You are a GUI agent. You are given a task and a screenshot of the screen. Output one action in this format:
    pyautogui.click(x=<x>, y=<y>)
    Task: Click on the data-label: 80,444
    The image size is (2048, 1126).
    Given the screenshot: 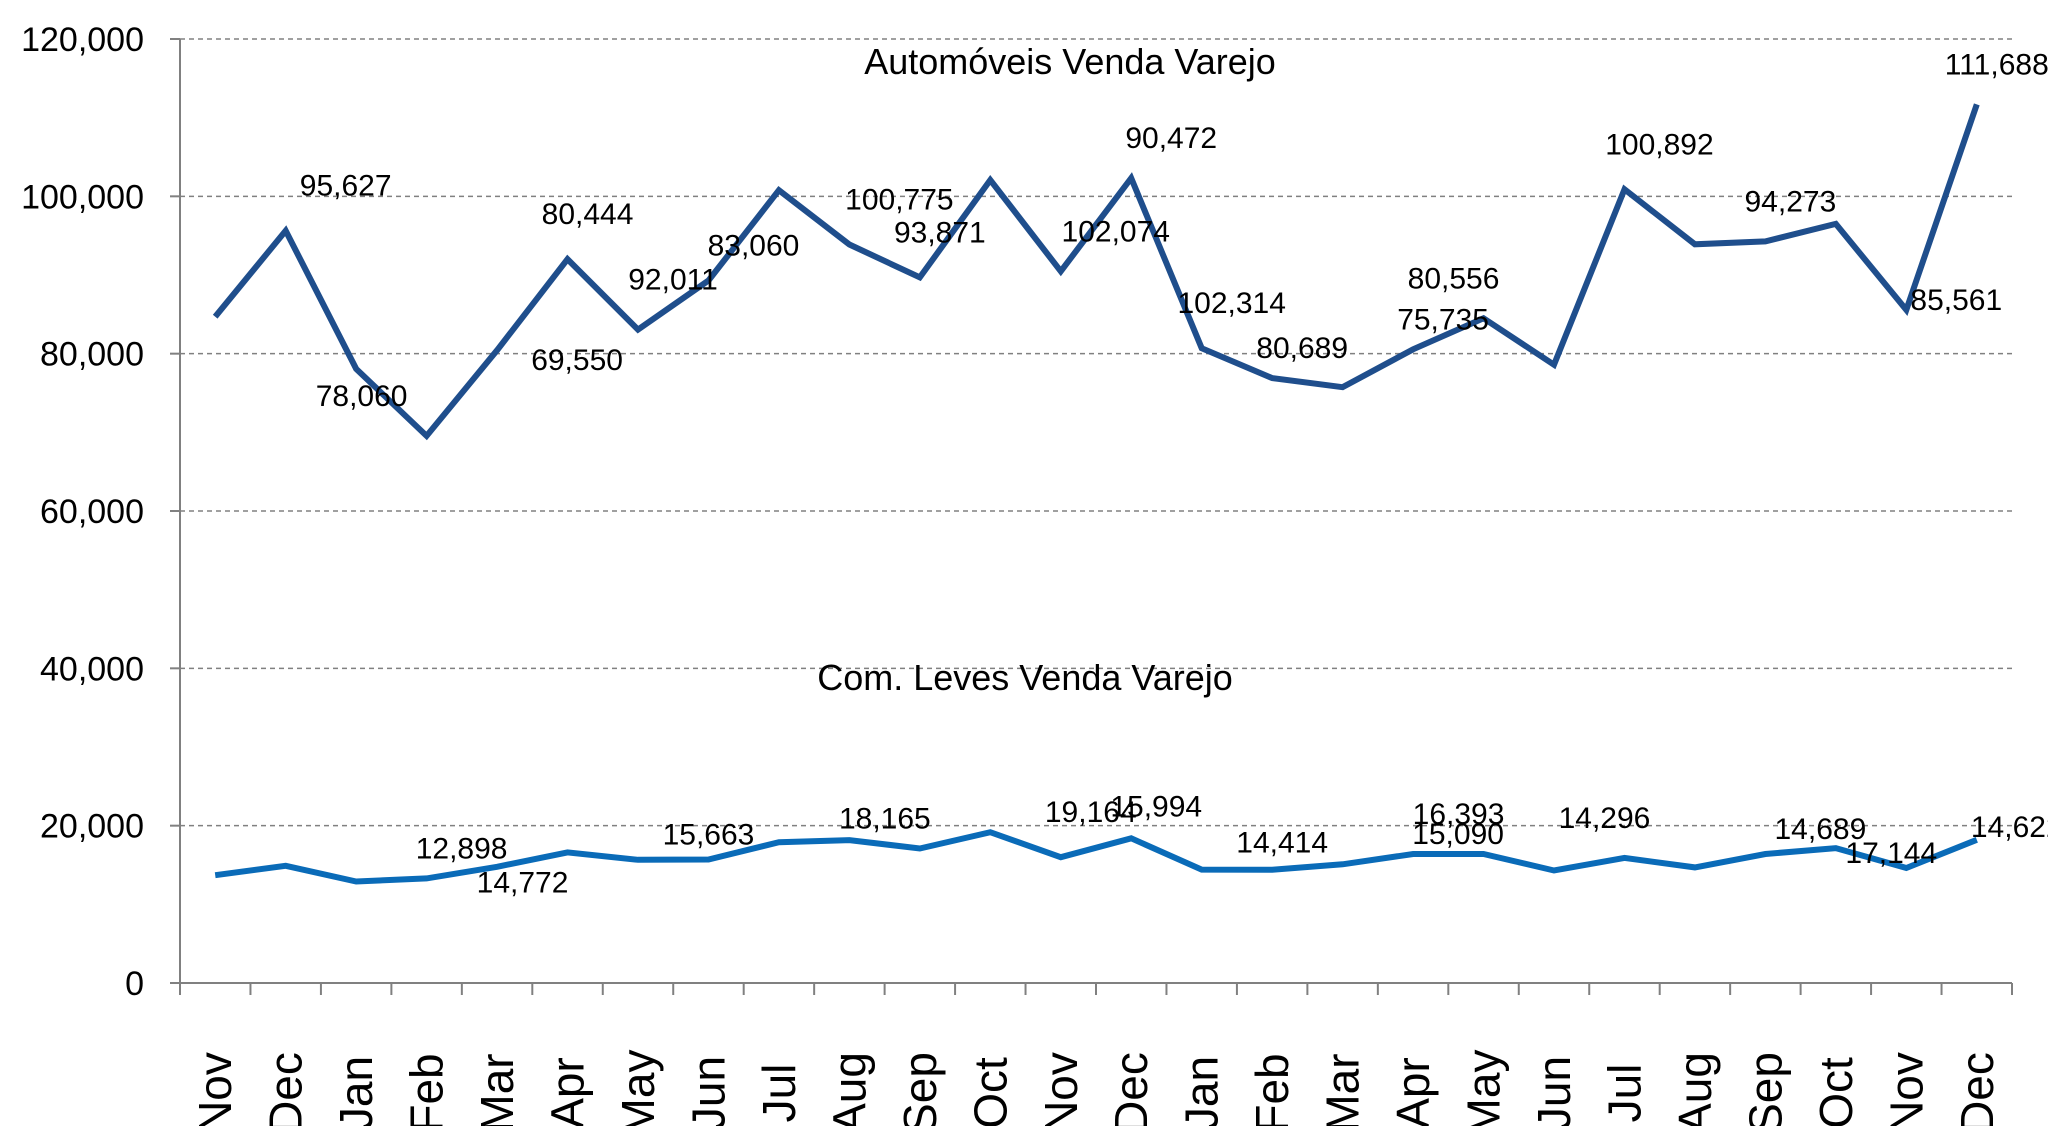 What is the action you would take?
    pyautogui.click(x=588, y=214)
    